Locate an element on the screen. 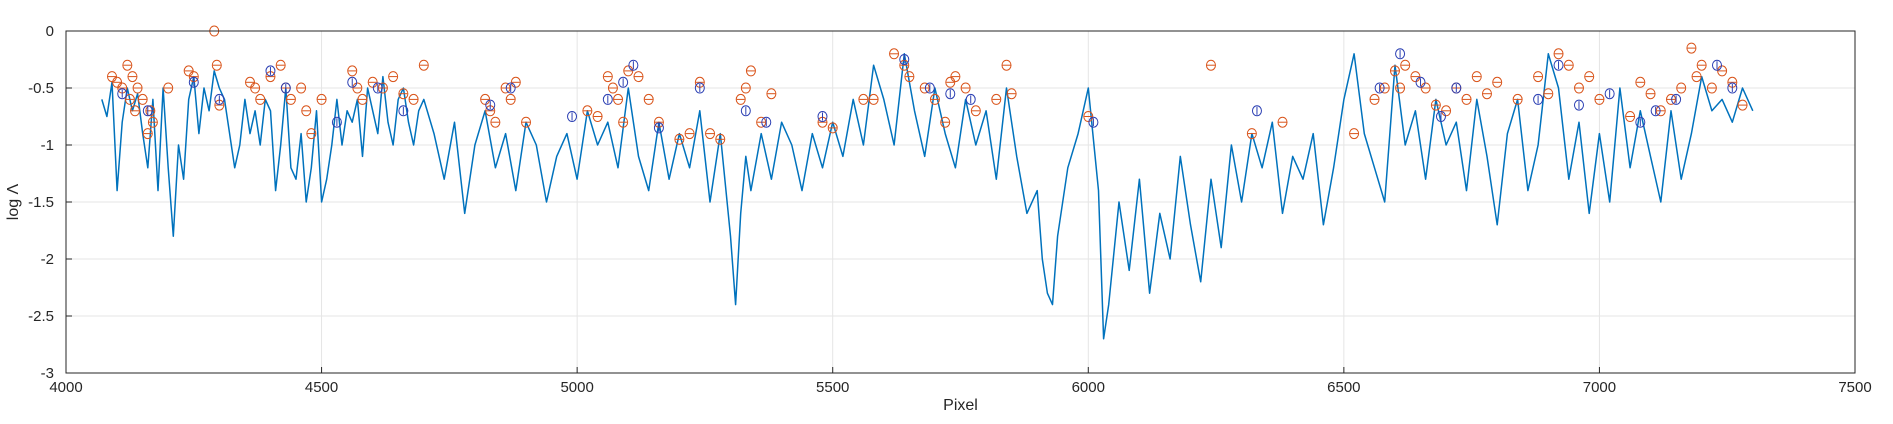 This screenshot has width=1893, height=424. y-tick-label: -2 is located at coordinates (47, 259).